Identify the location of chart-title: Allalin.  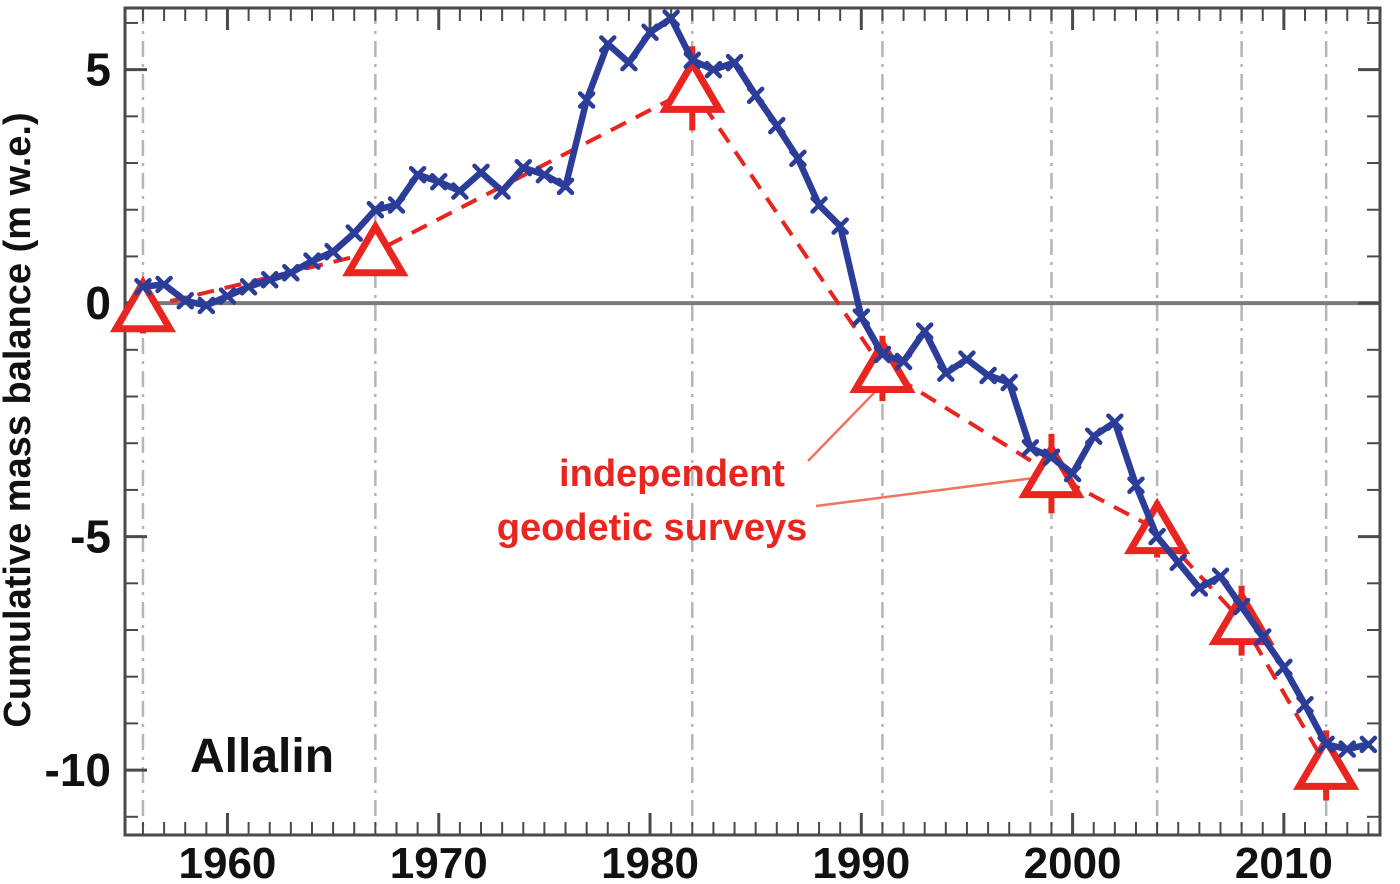
(262, 756).